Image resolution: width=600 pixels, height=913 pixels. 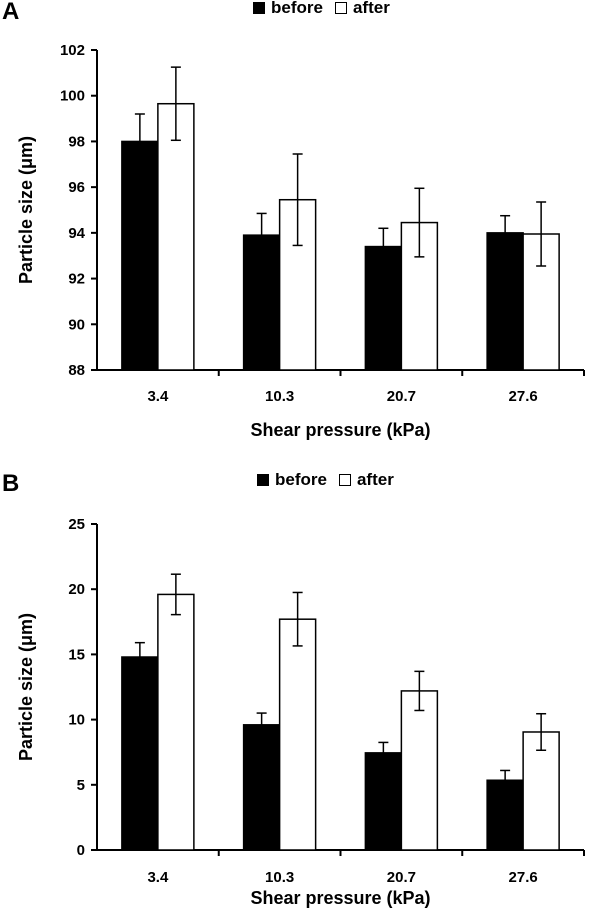 I want to click on y-tick-label: 100, so click(x=72, y=96).